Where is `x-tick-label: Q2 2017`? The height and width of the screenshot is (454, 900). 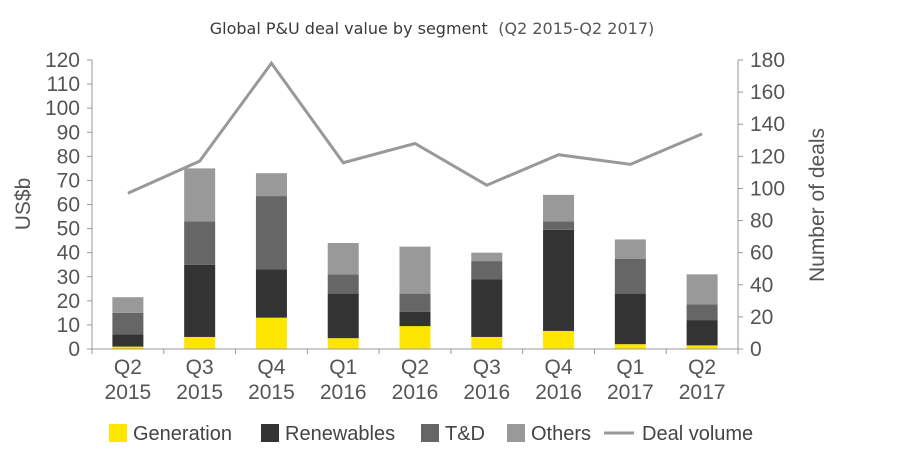
x-tick-label: Q2 2017 is located at coordinates (702, 380).